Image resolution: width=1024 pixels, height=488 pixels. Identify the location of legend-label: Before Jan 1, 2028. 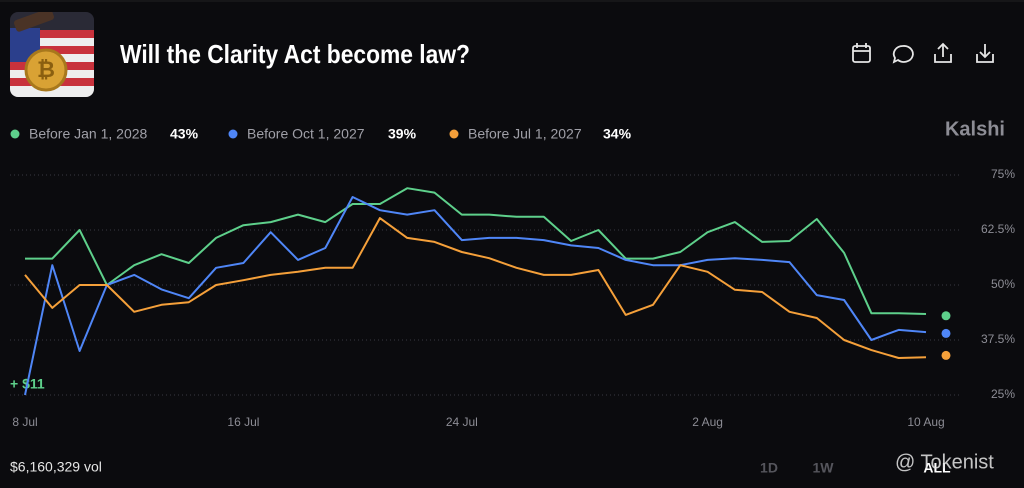
(88, 134).